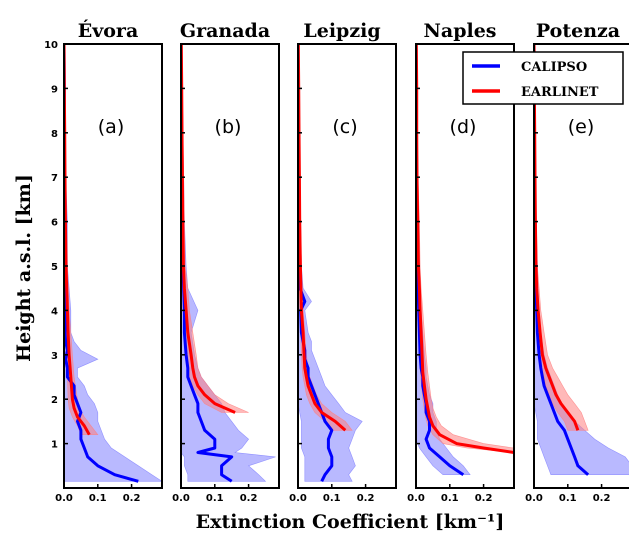  Describe the element at coordinates (54, 400) in the screenshot. I see `y-tick-label: 2` at that location.